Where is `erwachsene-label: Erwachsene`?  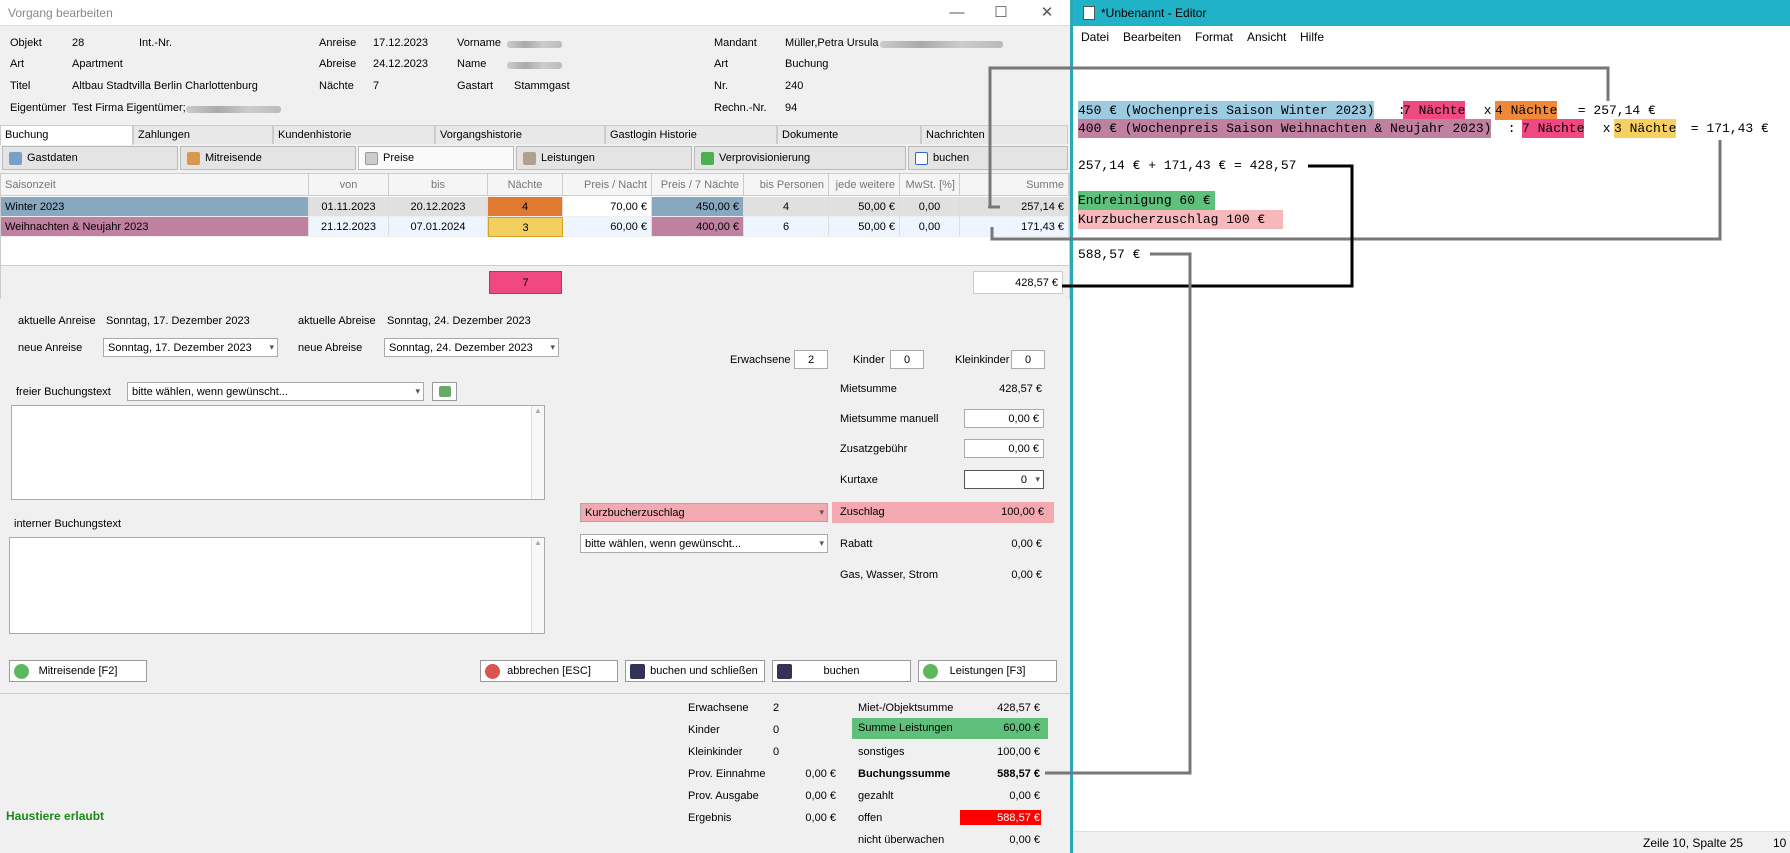 erwachsene-label: Erwachsene is located at coordinates (760, 360).